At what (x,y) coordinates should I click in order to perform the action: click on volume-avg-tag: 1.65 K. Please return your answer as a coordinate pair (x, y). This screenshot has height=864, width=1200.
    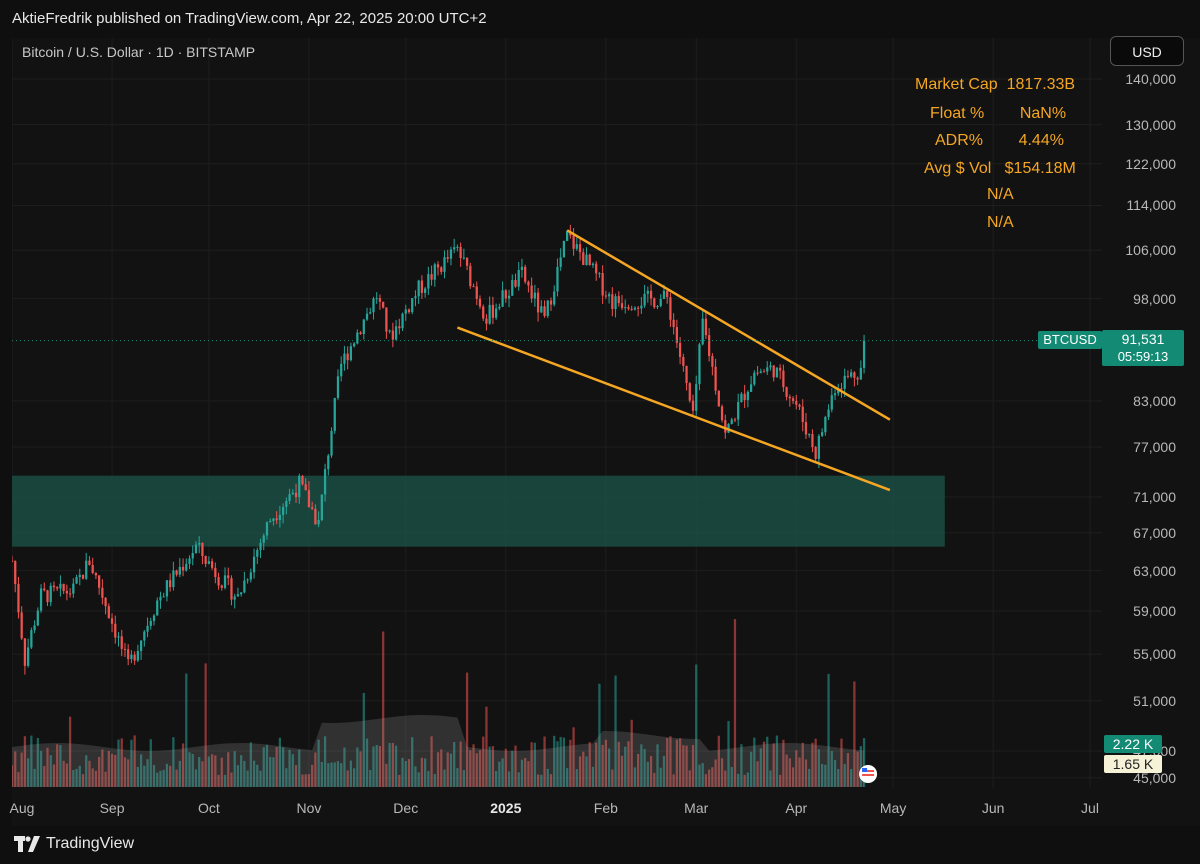
    Looking at the image, I should click on (1133, 764).